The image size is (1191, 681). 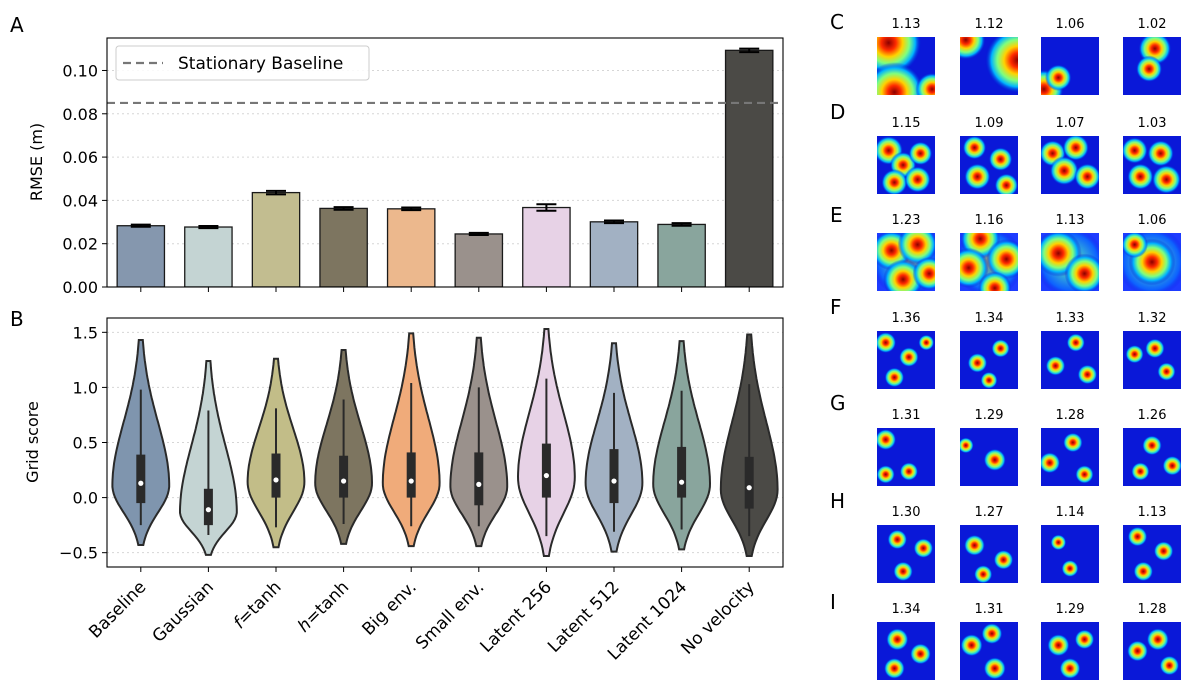 I want to click on grid-score-y-ticks: −0.5 0.0 0.5 1.0 1.5, so click(x=83, y=443).